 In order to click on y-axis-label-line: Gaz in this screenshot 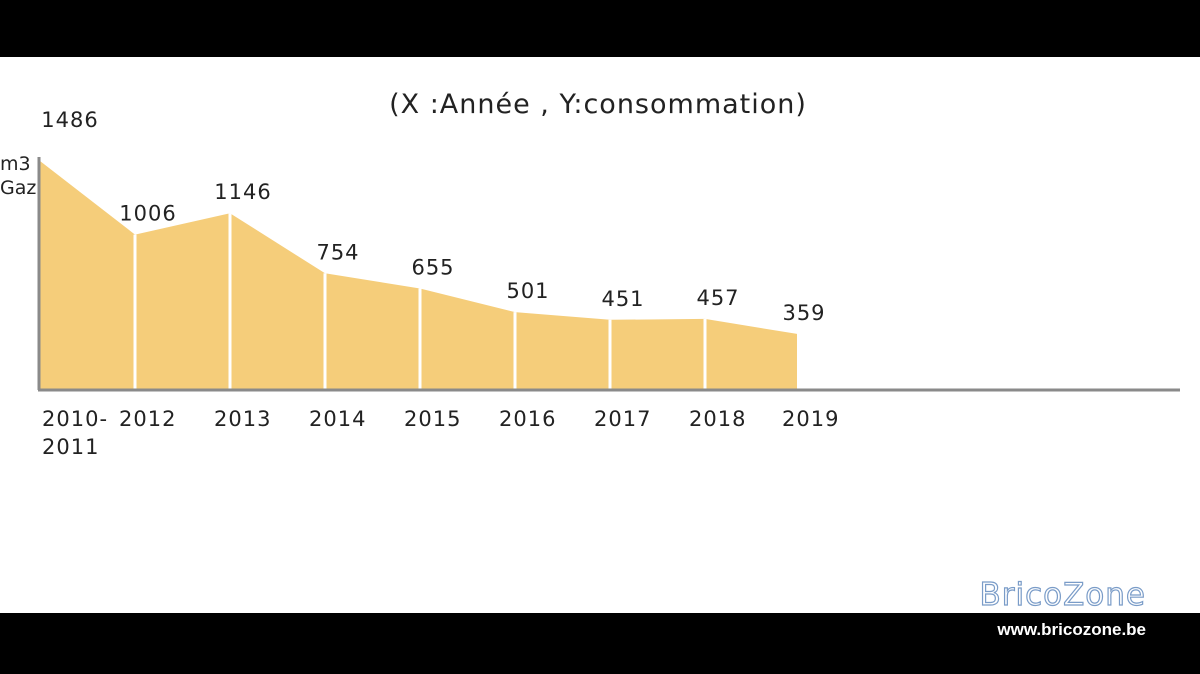, I will do `click(18, 188)`.